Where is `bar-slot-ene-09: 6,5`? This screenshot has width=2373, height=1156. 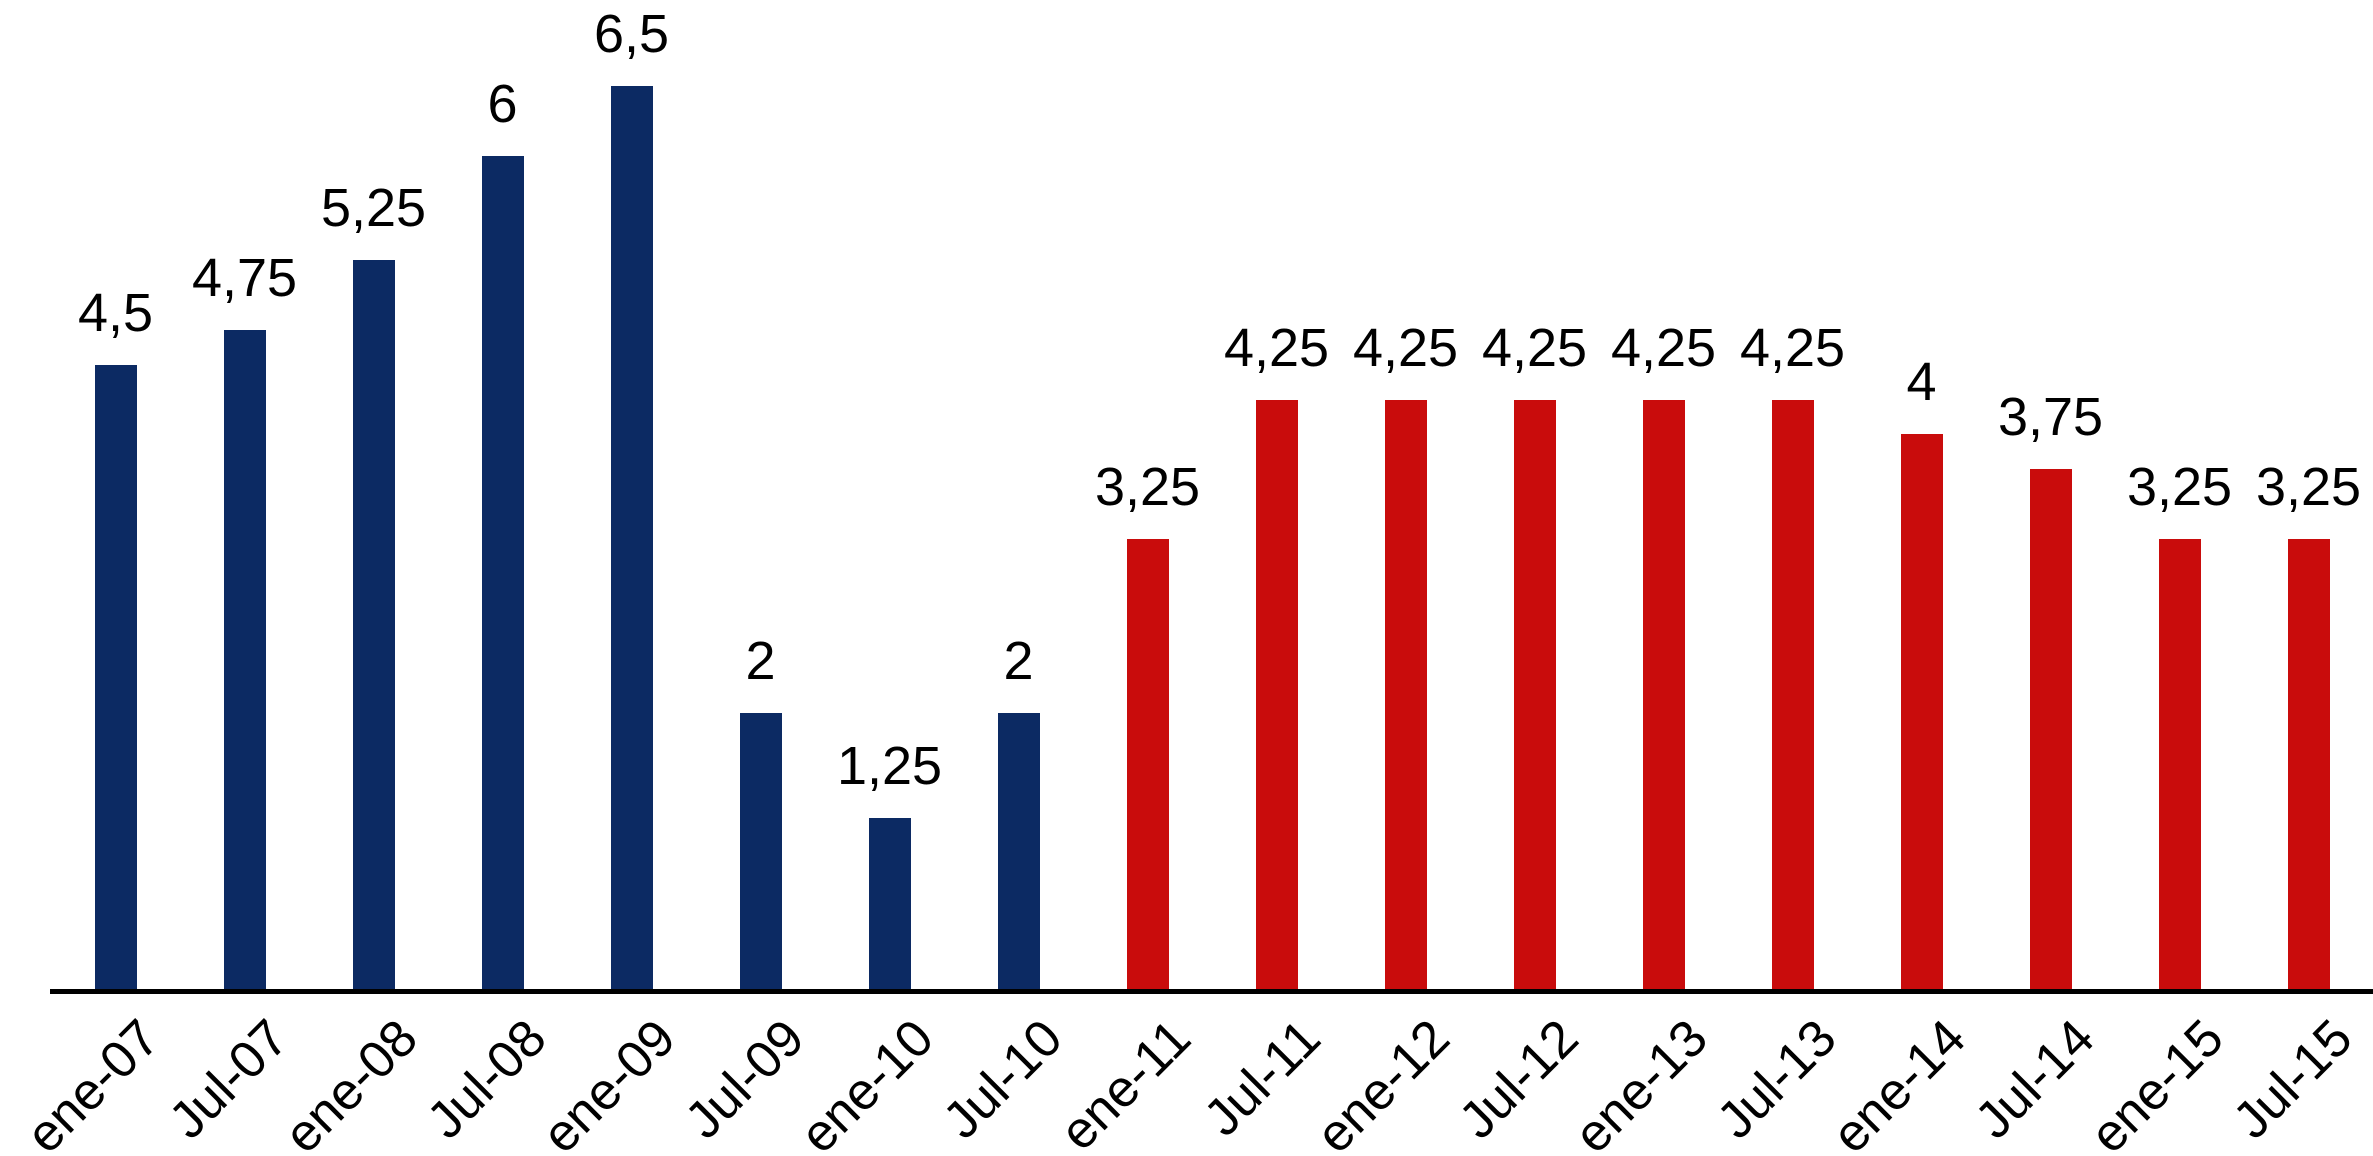 bar-slot-ene-09: 6,5 is located at coordinates (631, 497).